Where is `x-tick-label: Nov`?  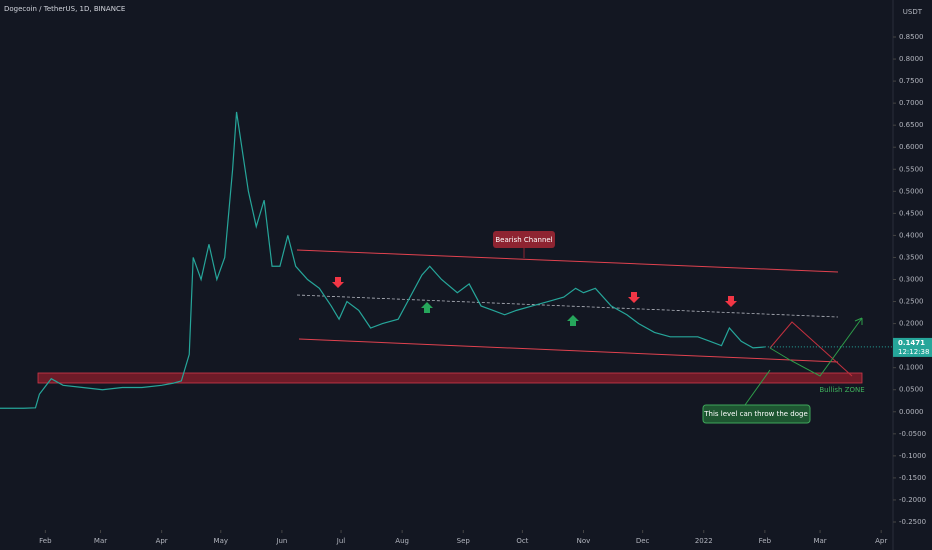 x-tick-label: Nov is located at coordinates (584, 541).